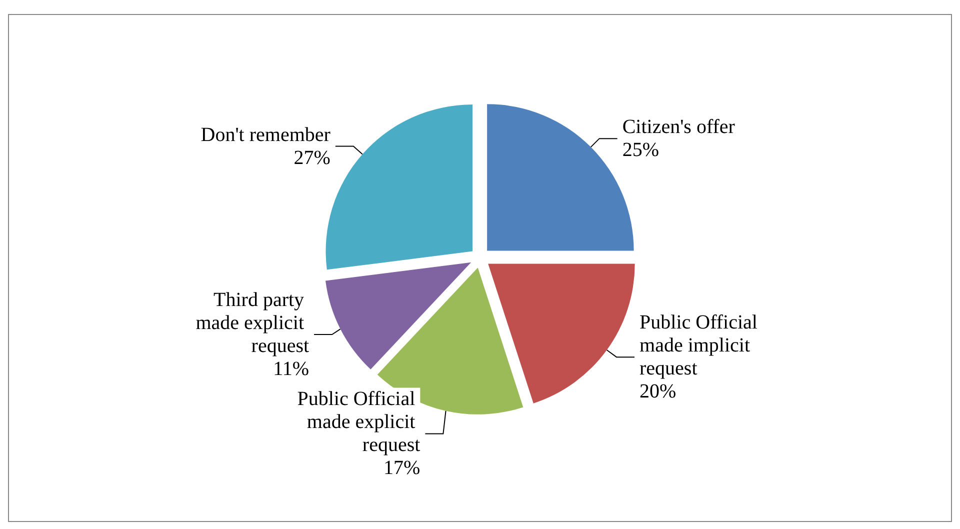 This screenshot has height=529, width=960. What do you see at coordinates (640, 150) in the screenshot?
I see `data-label: 25%` at bounding box center [640, 150].